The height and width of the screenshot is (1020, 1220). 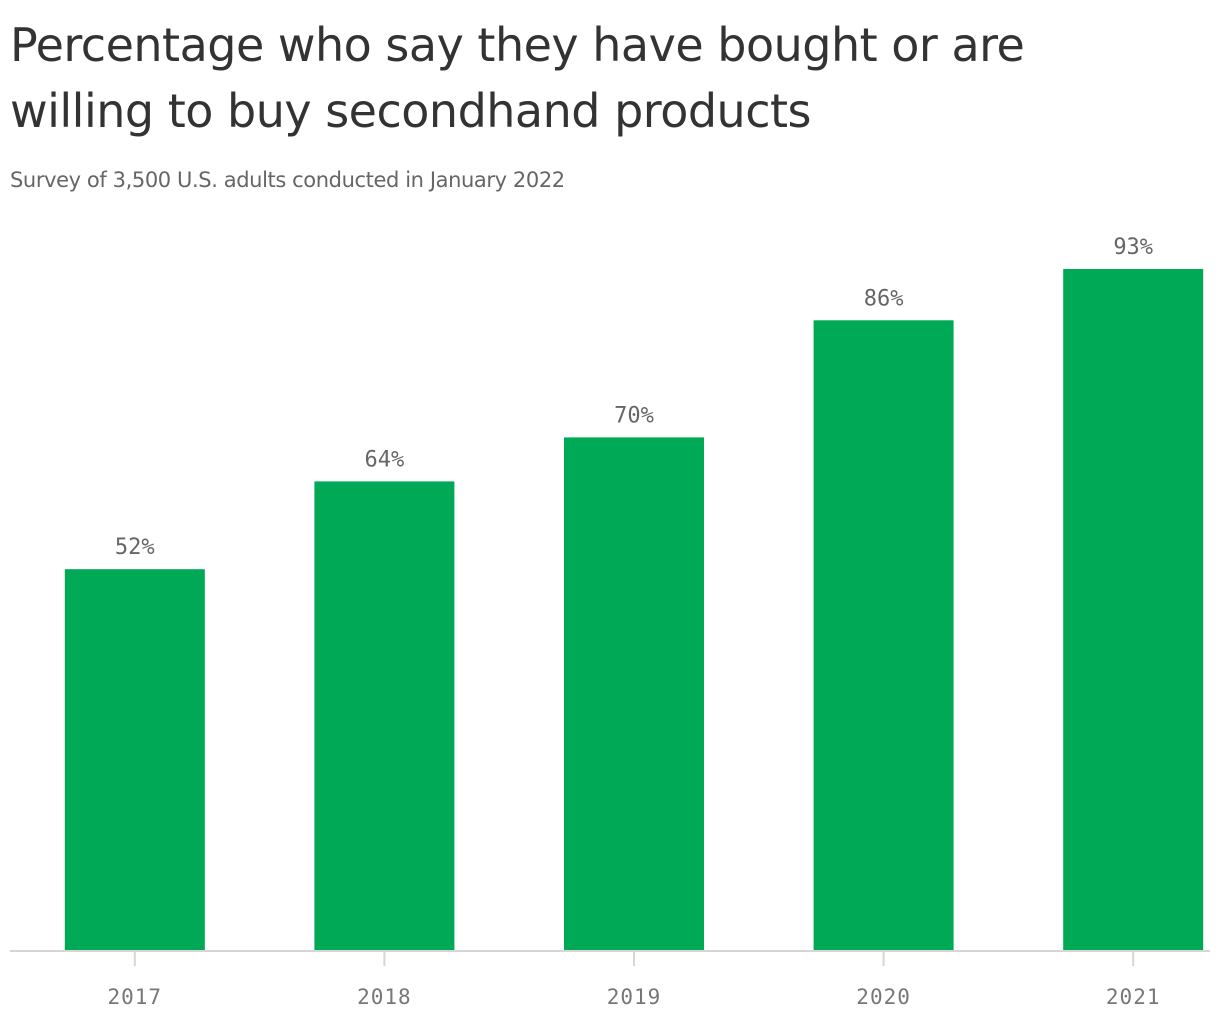 I want to click on value-label-2020: 86%, so click(x=884, y=298).